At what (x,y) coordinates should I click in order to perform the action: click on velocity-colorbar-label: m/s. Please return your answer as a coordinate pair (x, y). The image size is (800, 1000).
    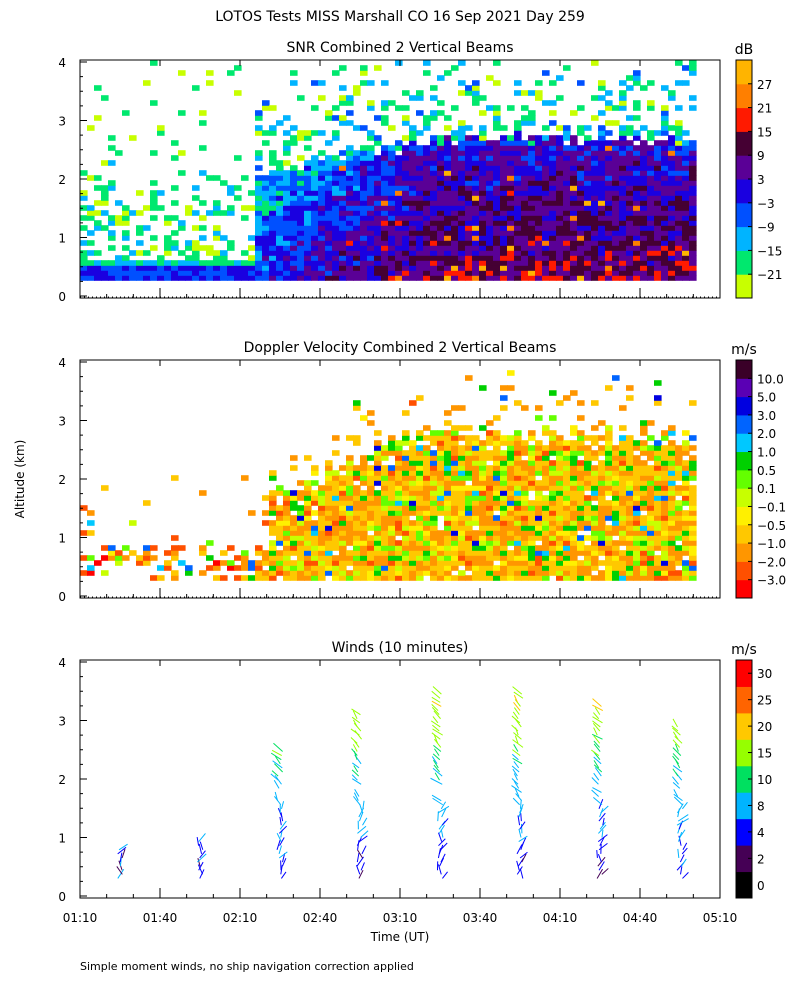
    Looking at the image, I should click on (744, 350).